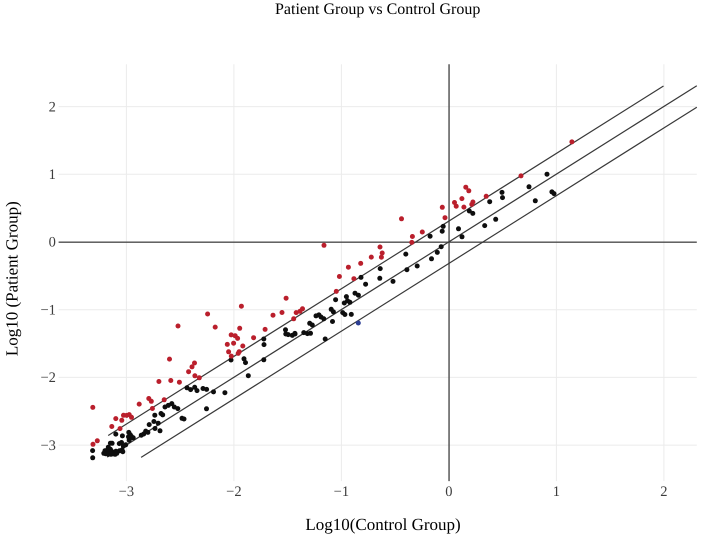 The width and height of the screenshot is (704, 541). Describe the element at coordinates (377, 9) in the screenshot. I see `svg-text: Patient Group vs Control Group` at that location.